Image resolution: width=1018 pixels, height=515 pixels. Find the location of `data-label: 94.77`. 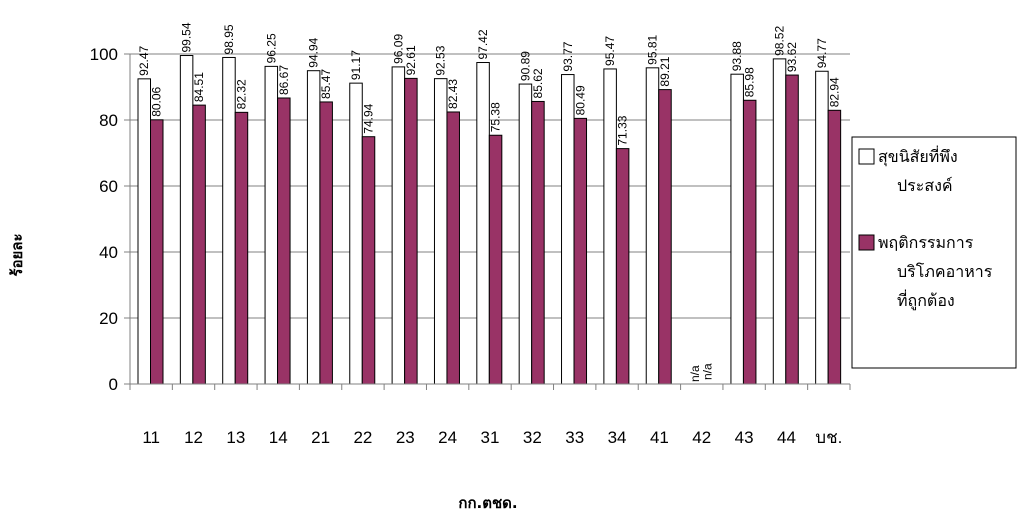

data-label: 94.77 is located at coordinates (822, 53).